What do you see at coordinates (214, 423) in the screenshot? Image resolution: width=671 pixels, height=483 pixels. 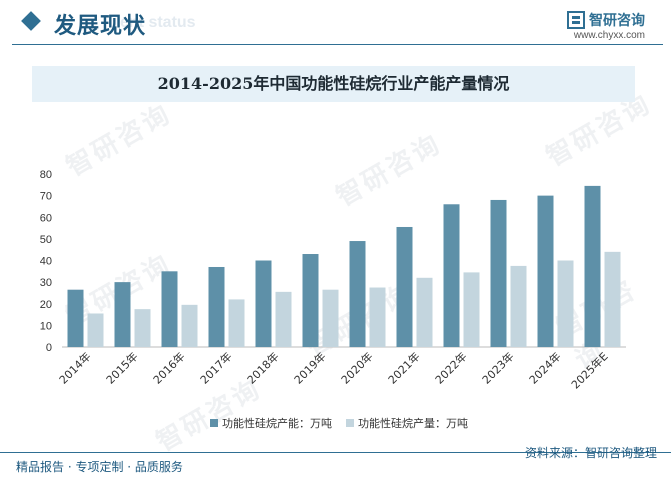 I see `legend-swatch-capacity` at bounding box center [214, 423].